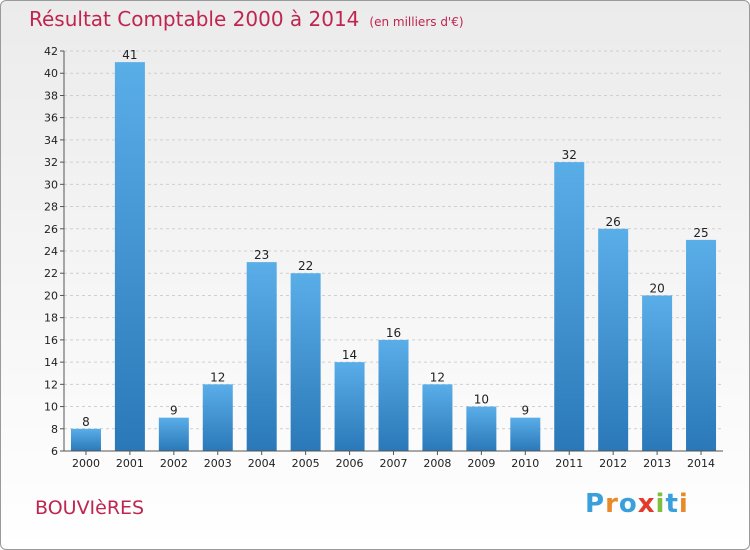 The image size is (750, 550). I want to click on logo-letter: r, so click(612, 504).